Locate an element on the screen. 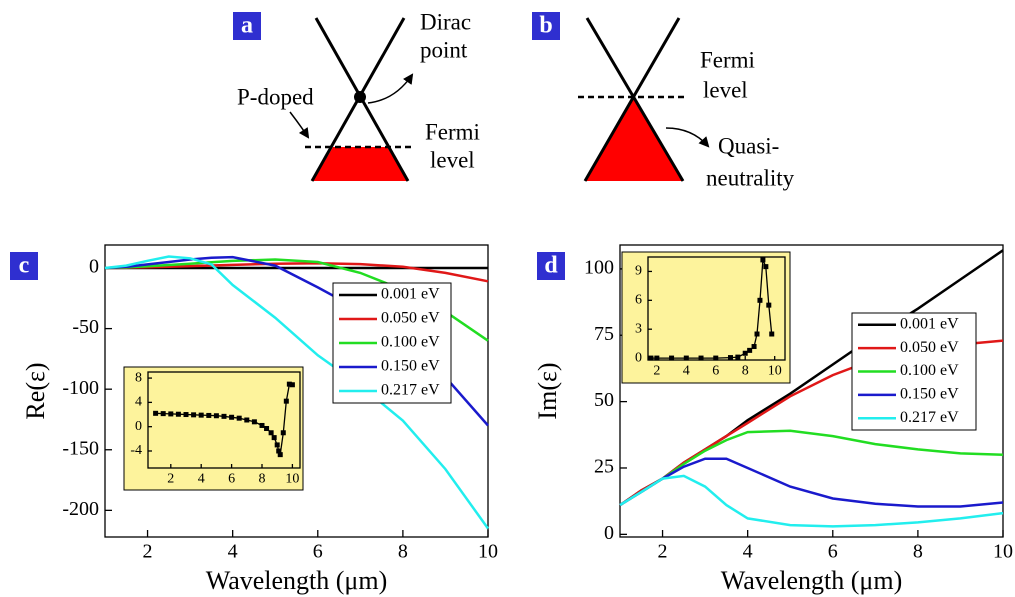 The image size is (1015, 597). panel-label: a is located at coordinates (247, 26).